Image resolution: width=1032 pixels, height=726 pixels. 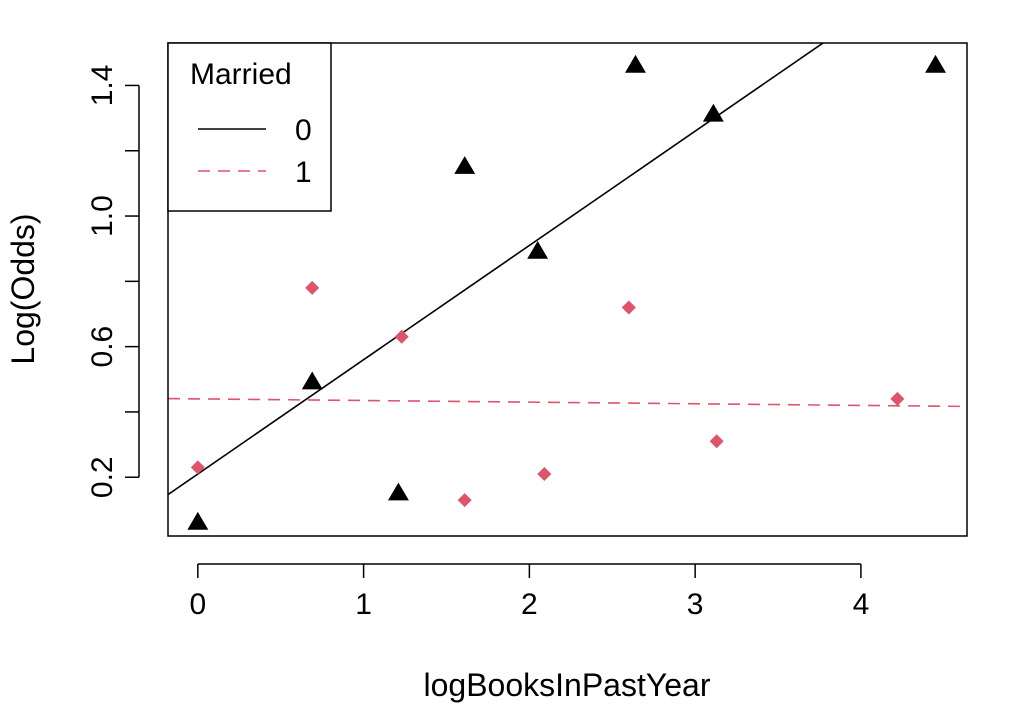 I want to click on x-tick-label-1: 1, so click(x=363, y=604).